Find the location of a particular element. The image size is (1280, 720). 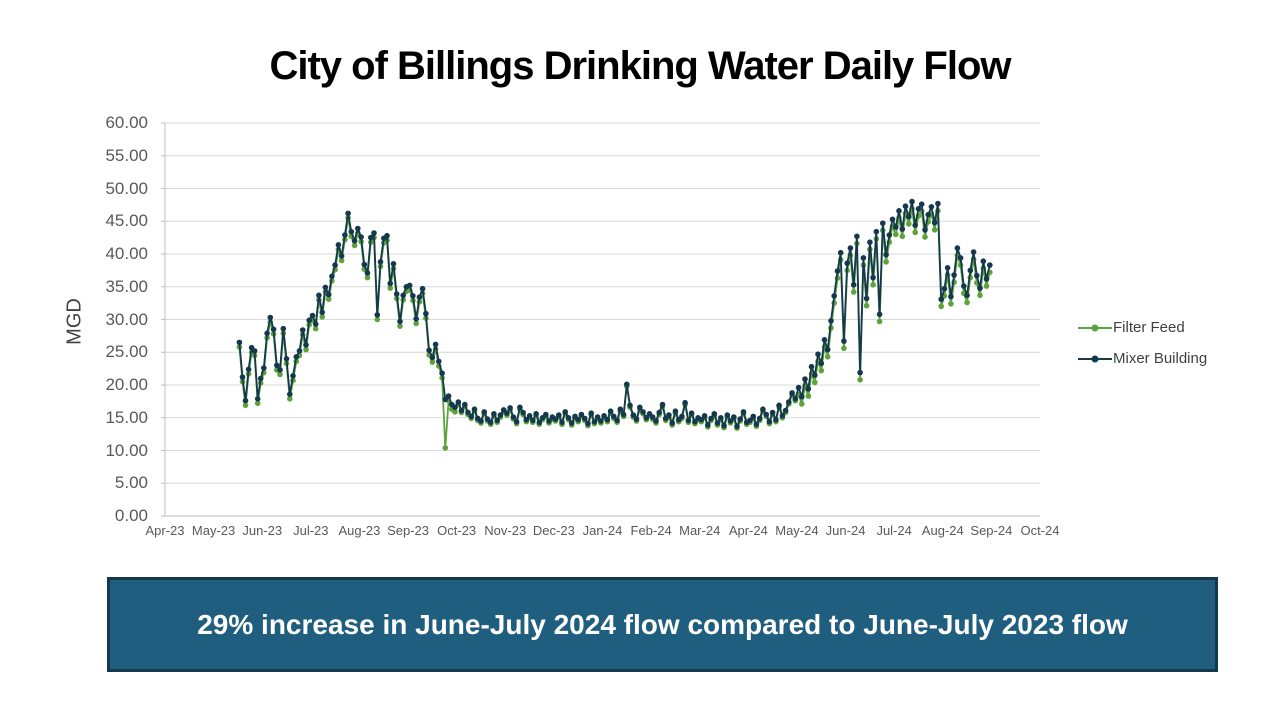

y-tick-label: 45.00 is located at coordinates (126, 221).